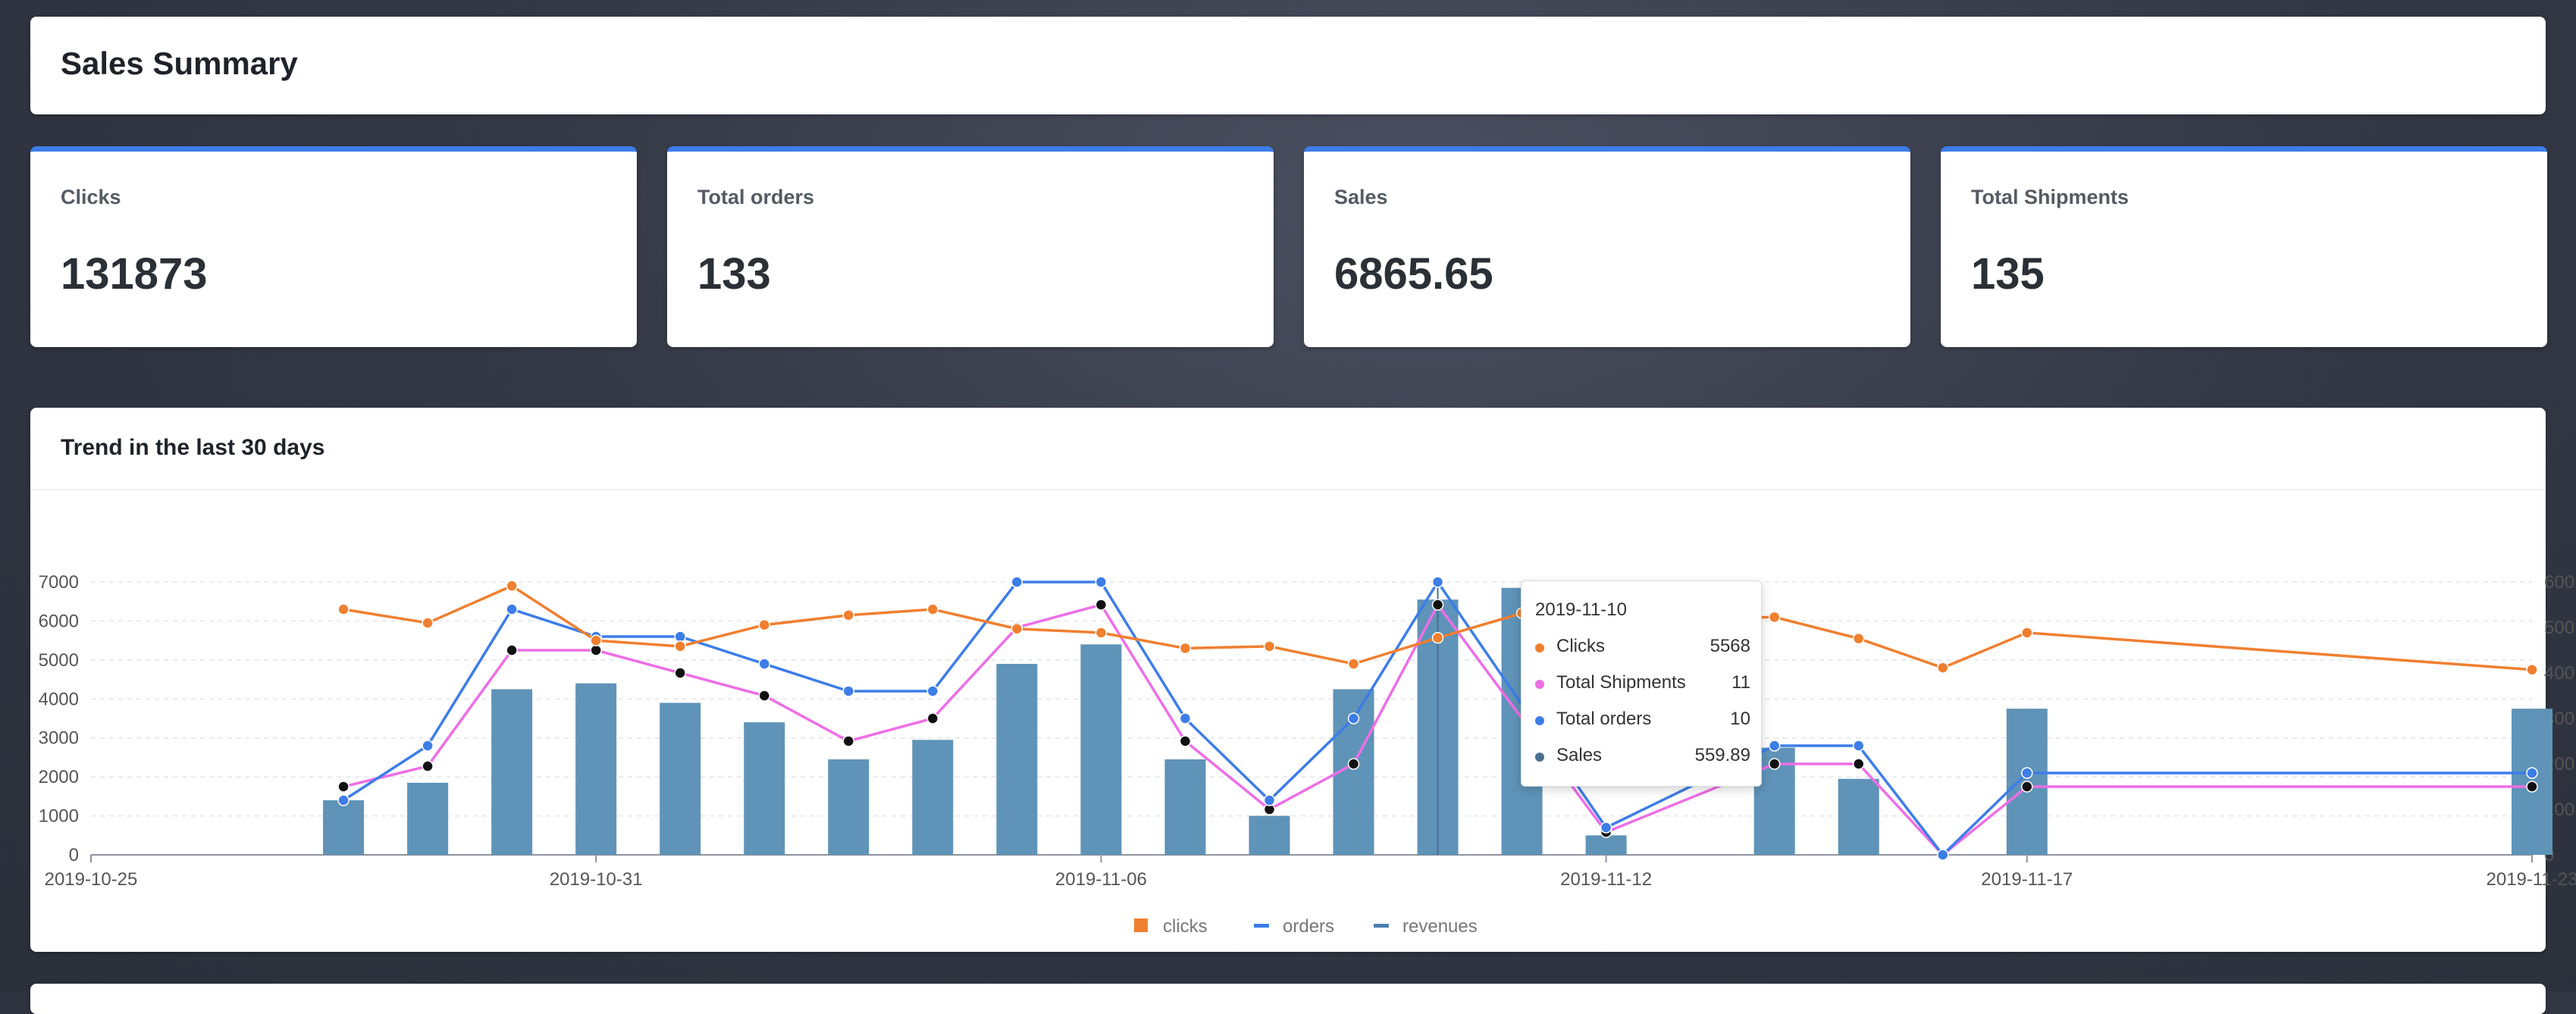 The height and width of the screenshot is (1014, 2576). What do you see at coordinates (1642, 756) in the screenshot?
I see `tooltip-row-sales: Sales 559.89` at bounding box center [1642, 756].